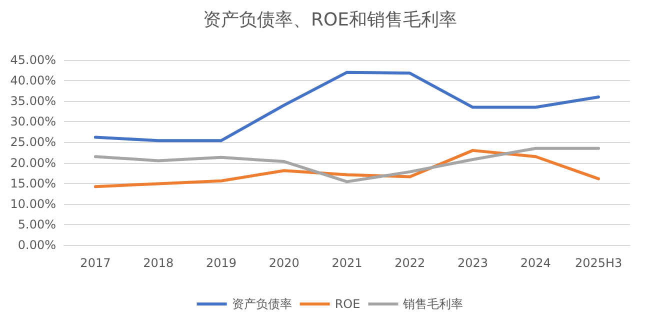 This screenshot has height=321, width=660. Describe the element at coordinates (410, 263) in the screenshot. I see `x-tick-label: 2022` at that location.